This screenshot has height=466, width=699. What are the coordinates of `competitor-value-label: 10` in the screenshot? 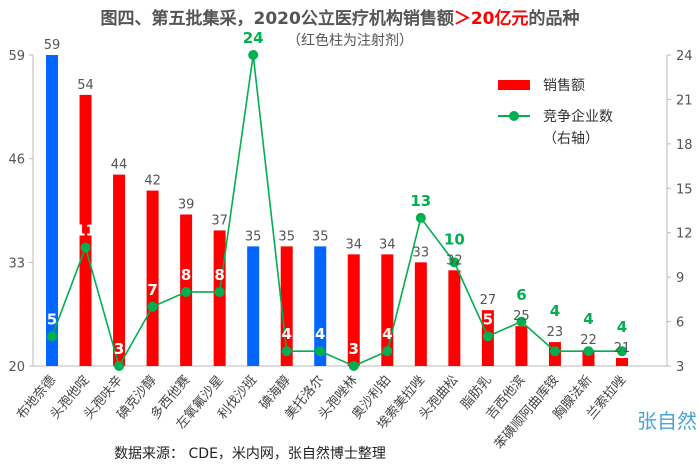 It's located at (454, 239).